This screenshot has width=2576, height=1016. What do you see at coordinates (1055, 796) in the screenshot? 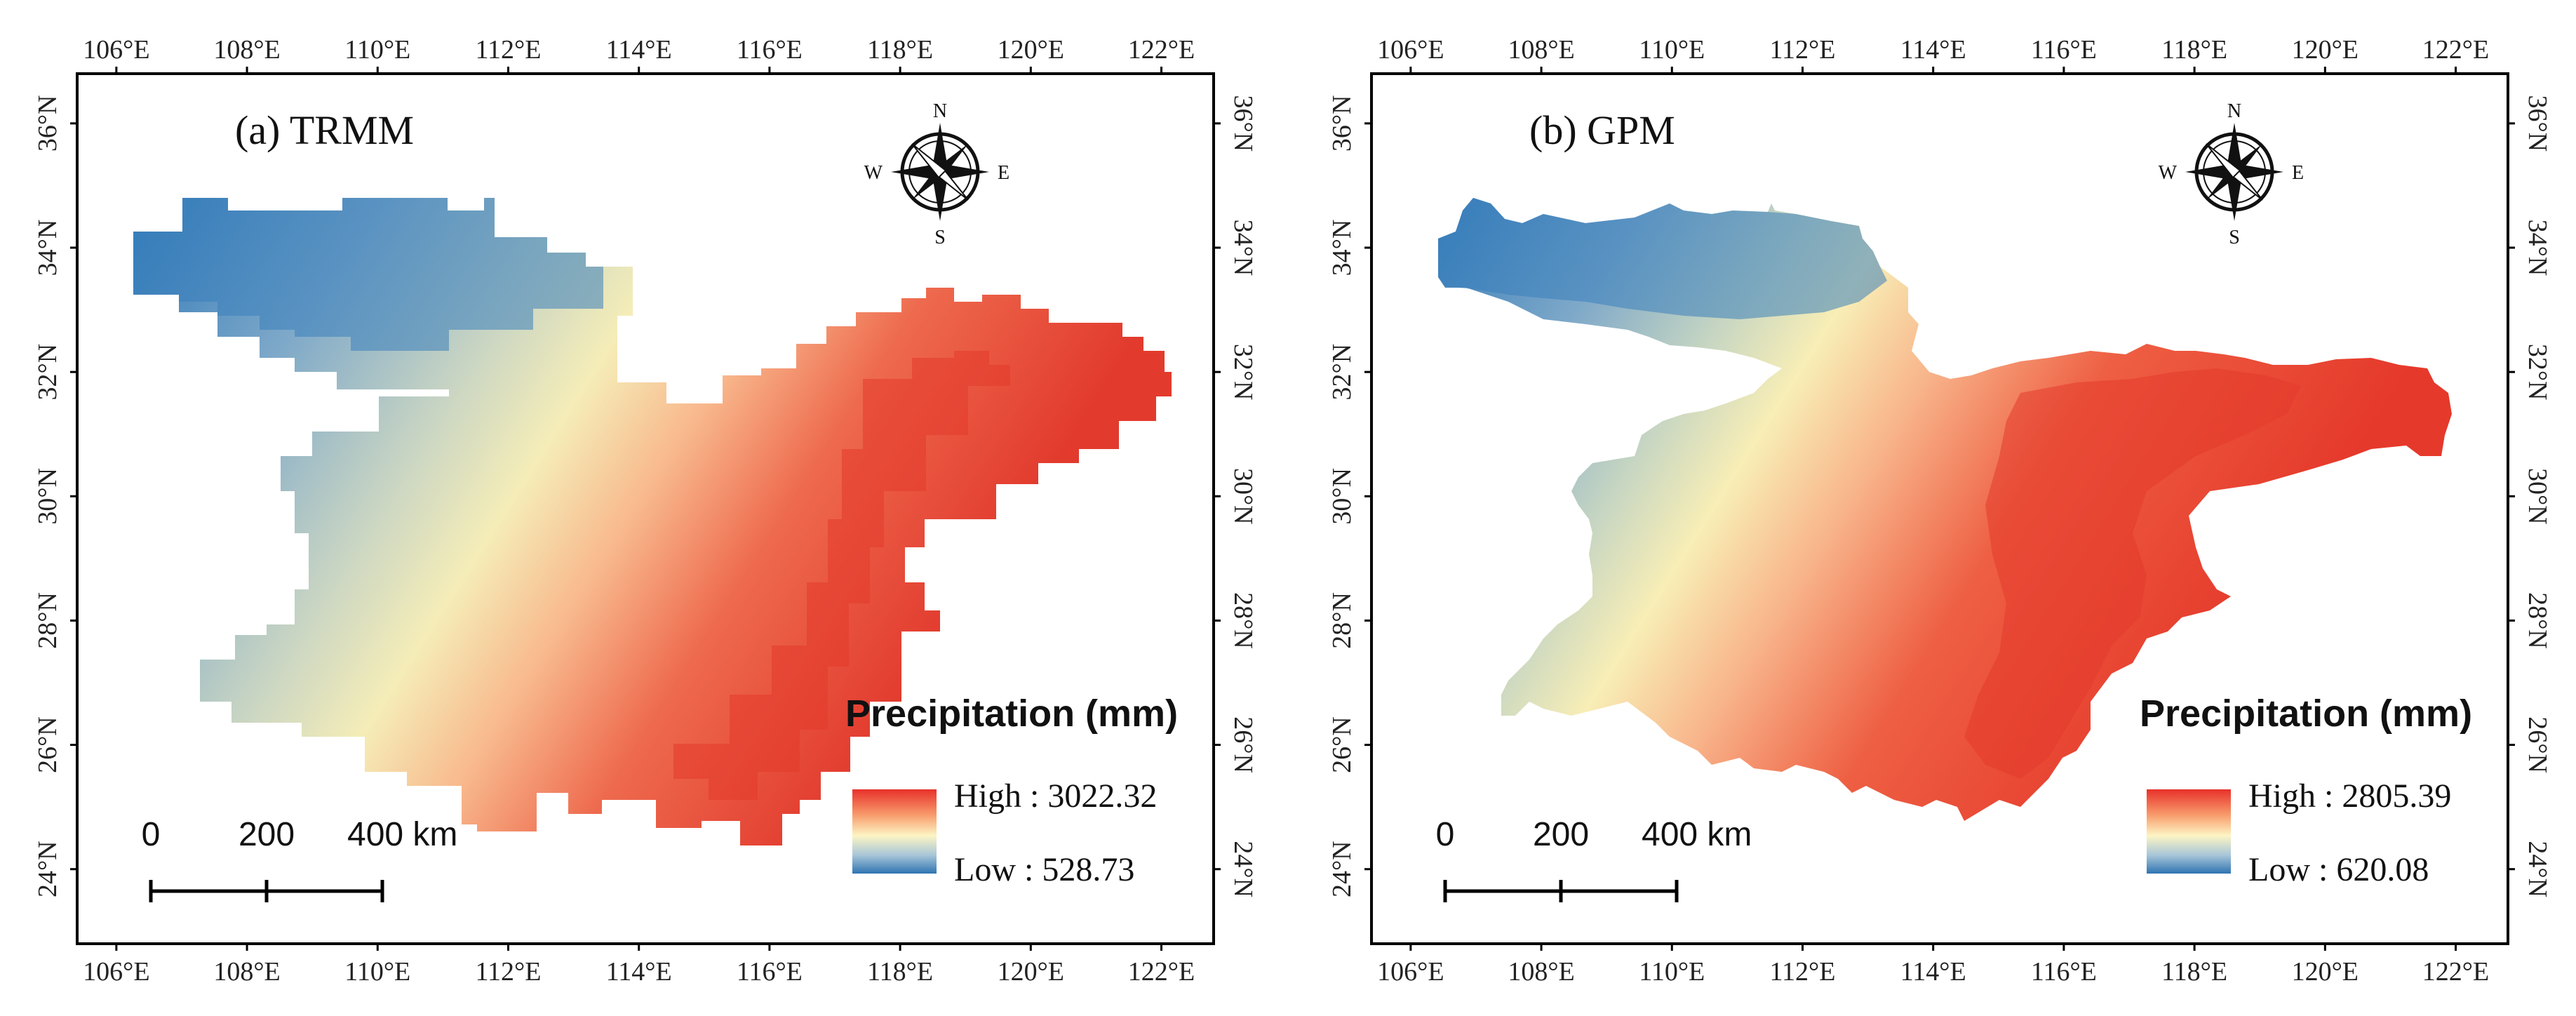
I see `legend-high-label: High : 3022.32` at bounding box center [1055, 796].